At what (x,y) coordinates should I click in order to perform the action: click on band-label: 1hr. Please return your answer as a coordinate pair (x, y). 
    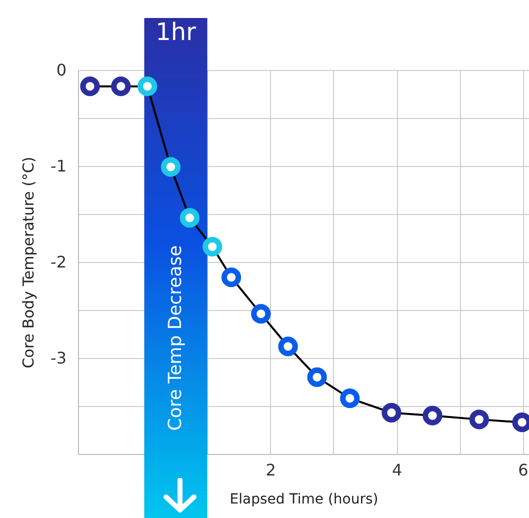
    Looking at the image, I should click on (176, 32).